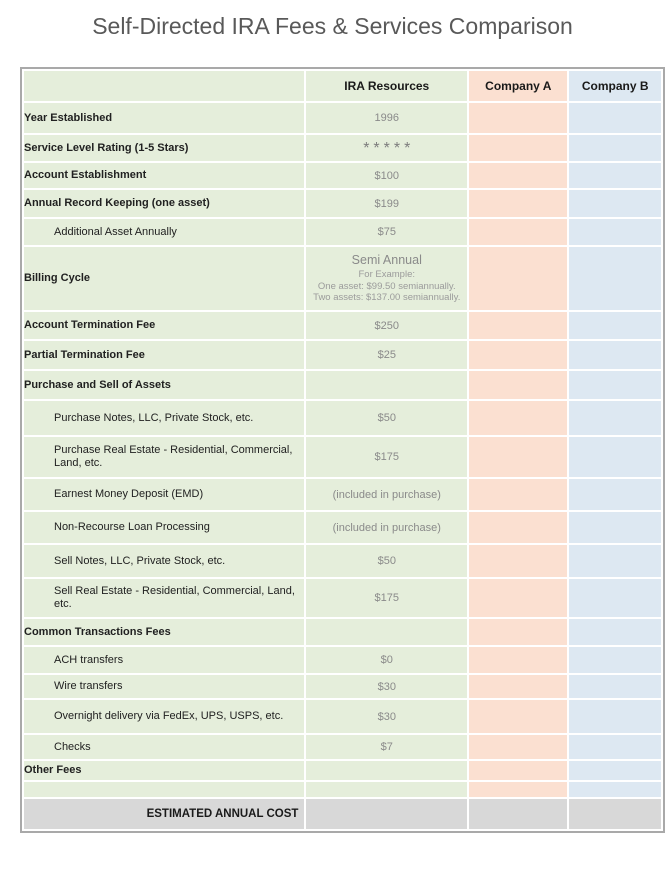 The width and height of the screenshot is (665, 889). Describe the element at coordinates (164, 789) in the screenshot. I see `row-label` at that location.